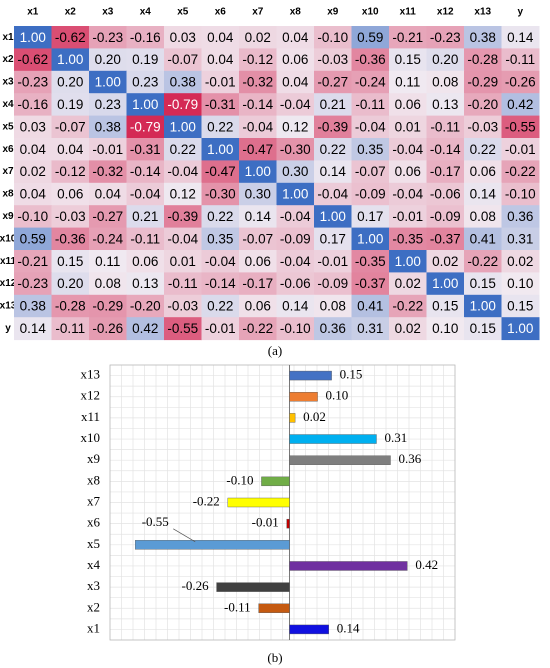  Describe the element at coordinates (8, 194) in the screenshot. I see `row-label: x8` at that location.